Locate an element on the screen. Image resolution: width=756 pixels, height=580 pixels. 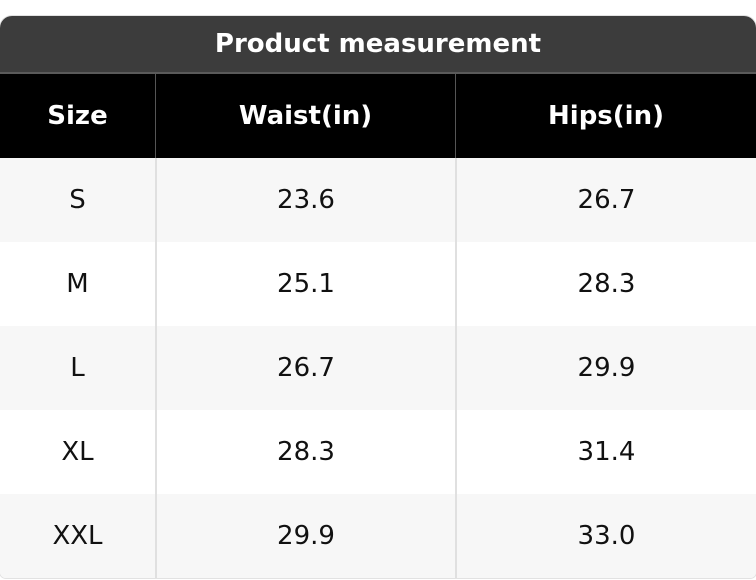
table-row: XXL 29.9 33.0 is located at coordinates (378, 536).